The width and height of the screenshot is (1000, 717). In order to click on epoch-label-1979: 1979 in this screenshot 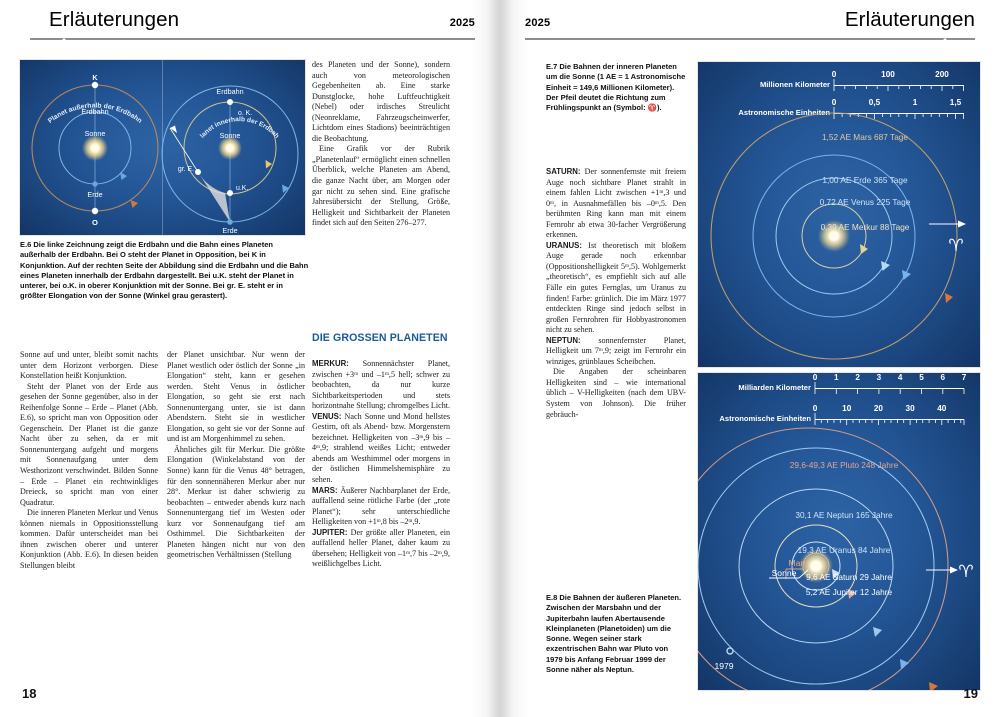, I will do `click(723, 666)`.